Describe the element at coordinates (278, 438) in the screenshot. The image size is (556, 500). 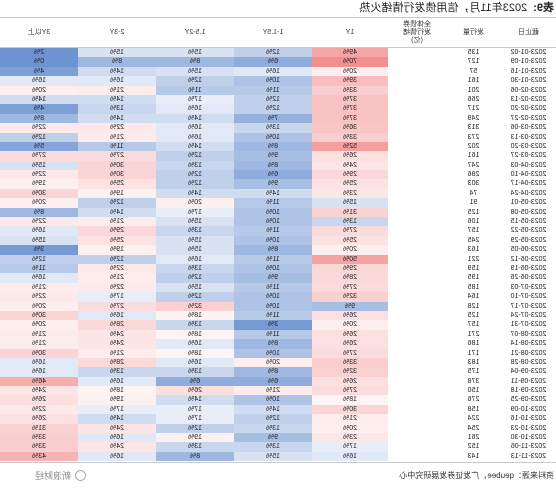
I see `table-row: 2023-10-30 261 23% 9% 19% 16% 33%` at that location.